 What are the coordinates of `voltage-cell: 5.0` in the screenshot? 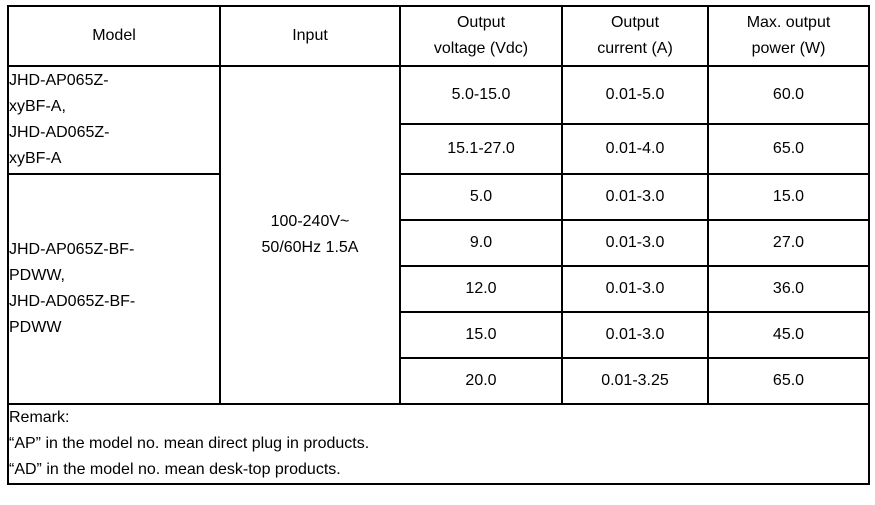 It's located at (481, 197).